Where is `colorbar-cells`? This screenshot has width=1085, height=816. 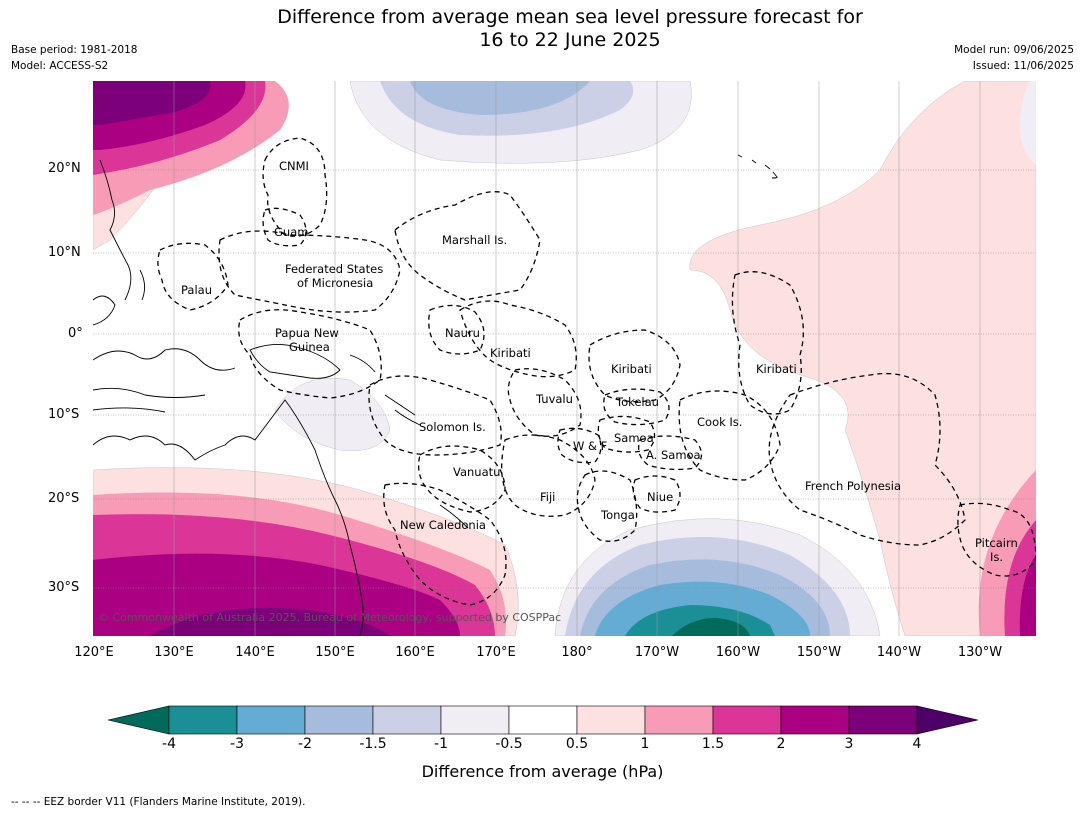
colorbar-cells is located at coordinates (543, 720).